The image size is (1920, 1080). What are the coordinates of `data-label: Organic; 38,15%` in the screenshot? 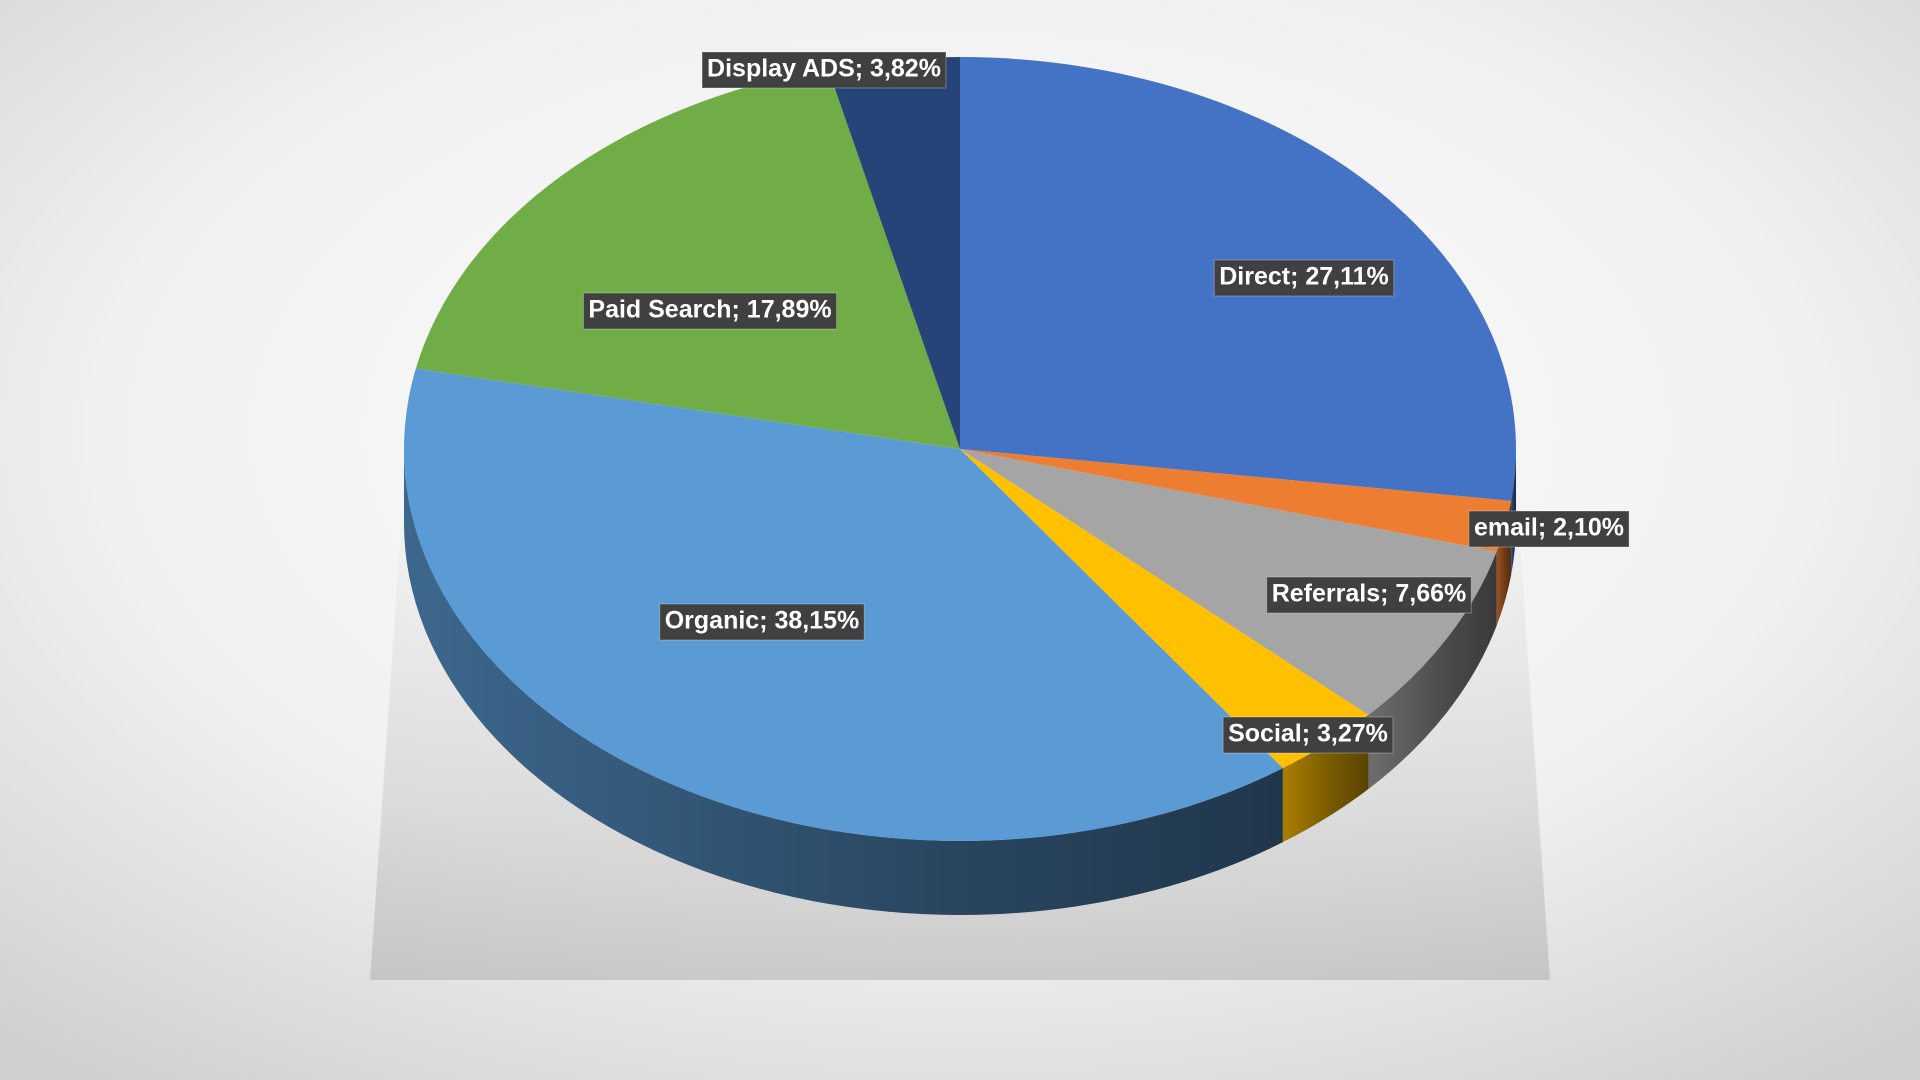 It's located at (762, 621).